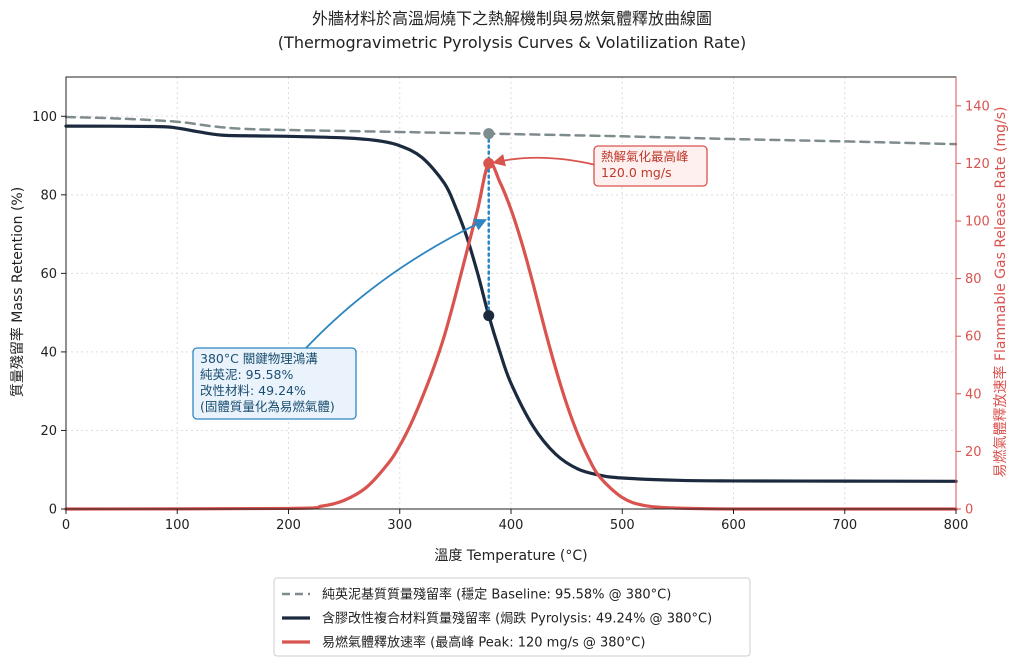 The image size is (1024, 665). I want to click on y-tick-label-right: 120, so click(977, 164).